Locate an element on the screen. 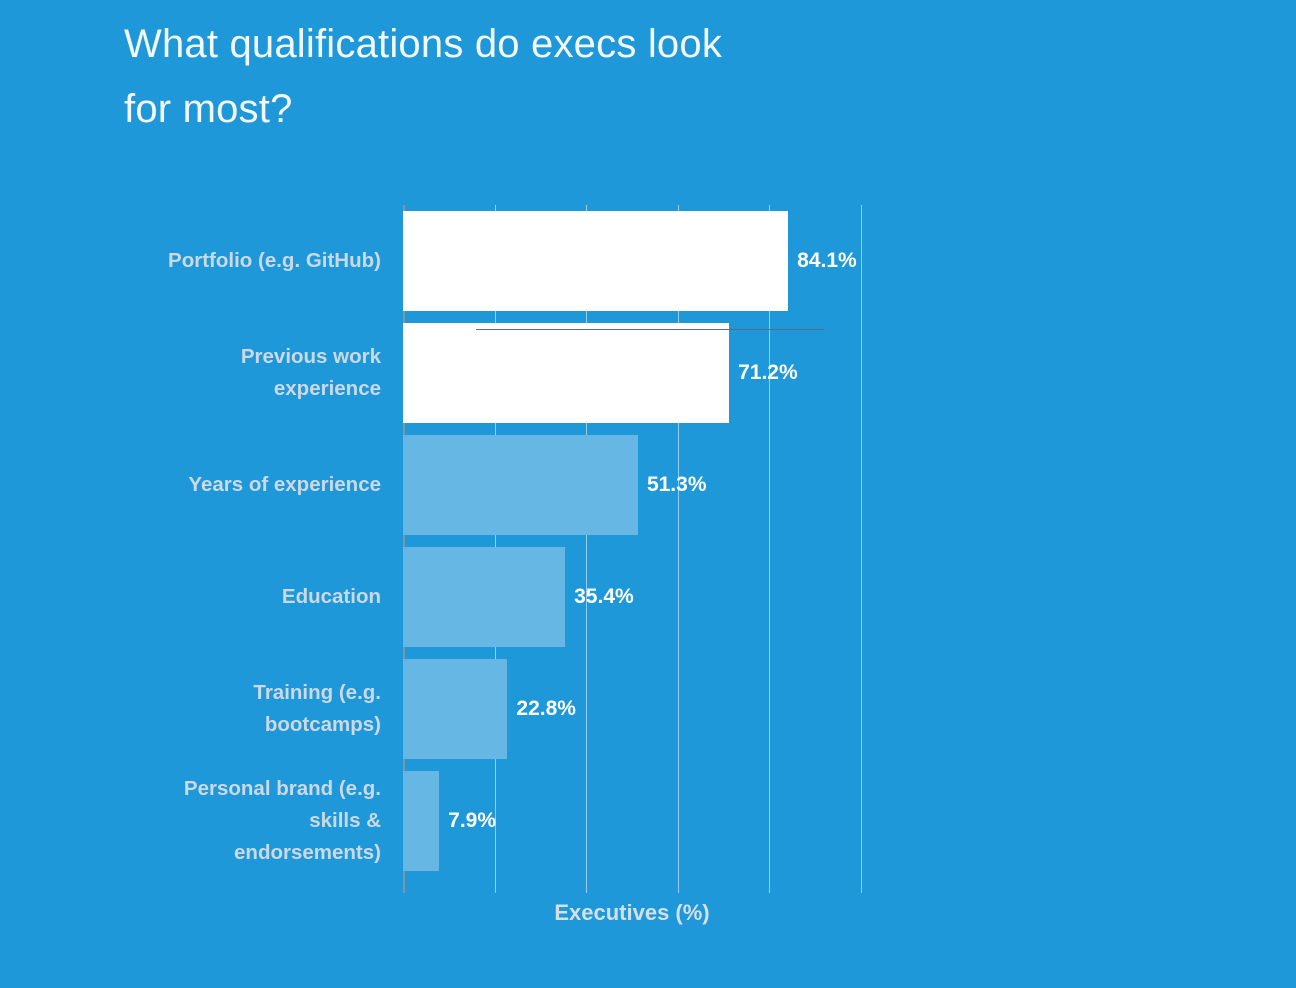 The height and width of the screenshot is (988, 1296). chart-row: Education 35.4% is located at coordinates (648, 597).